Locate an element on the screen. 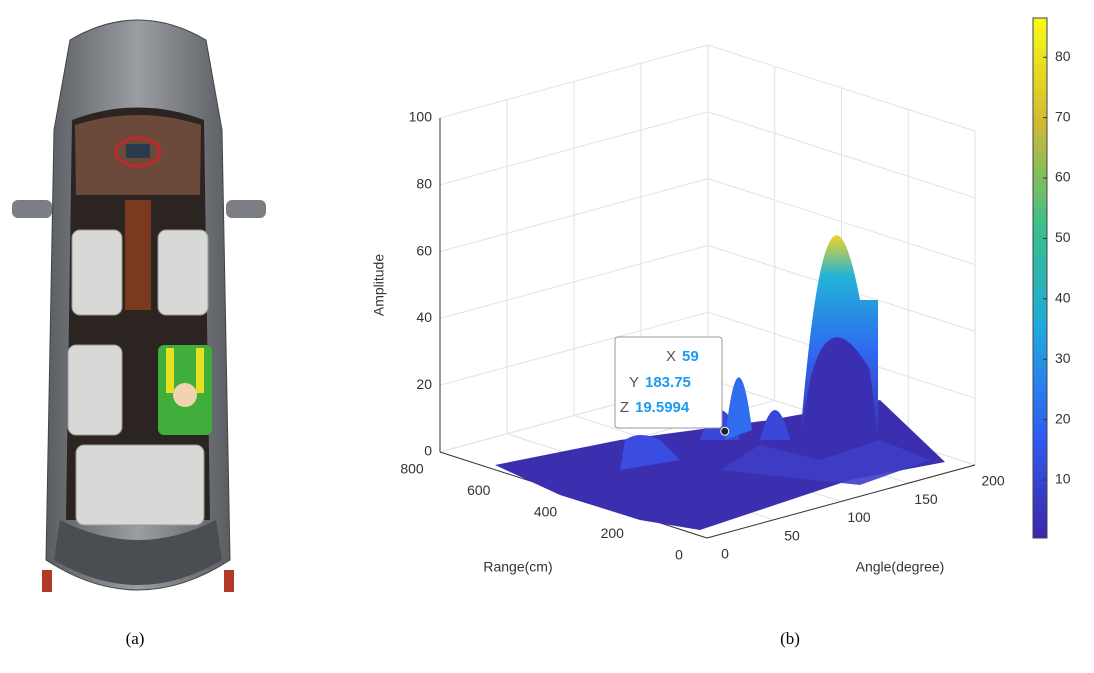 Image resolution: width=1094 pixels, height=673 pixels. colorbar is located at coordinates (1040, 278).